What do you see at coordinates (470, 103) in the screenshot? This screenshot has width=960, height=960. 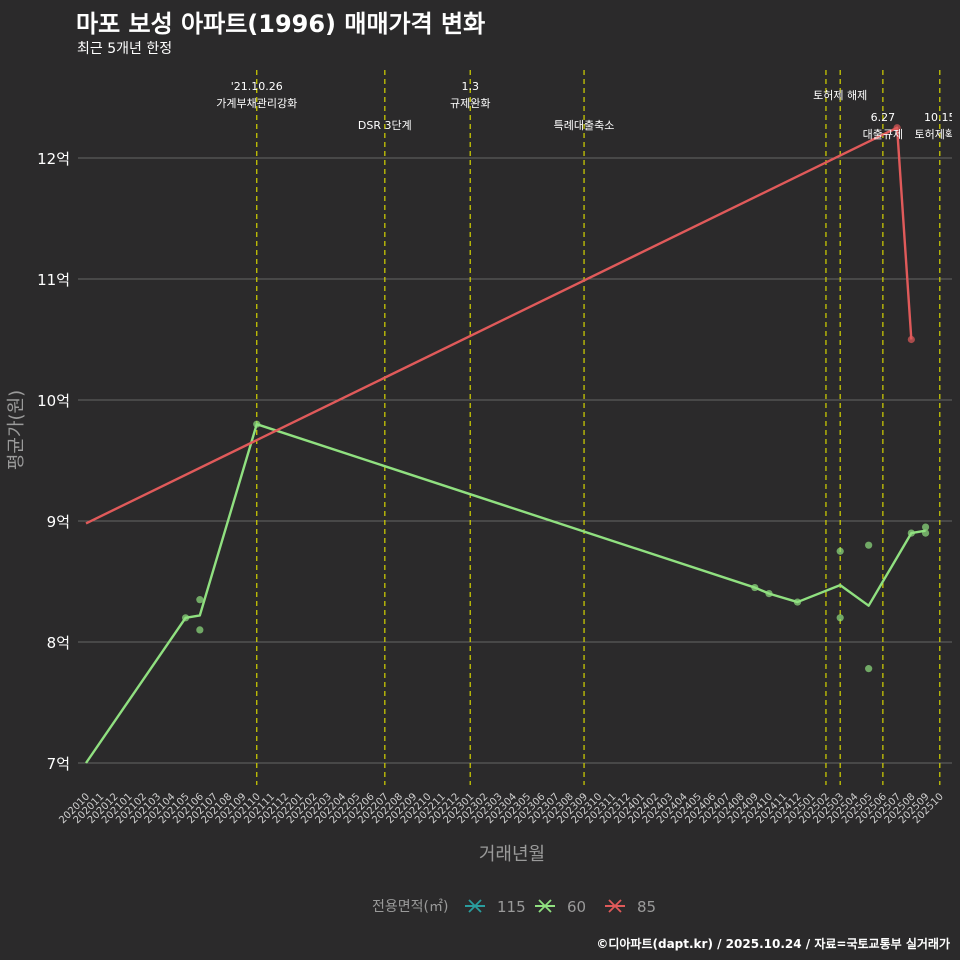 I see `policy-event-label: 규제완화` at bounding box center [470, 103].